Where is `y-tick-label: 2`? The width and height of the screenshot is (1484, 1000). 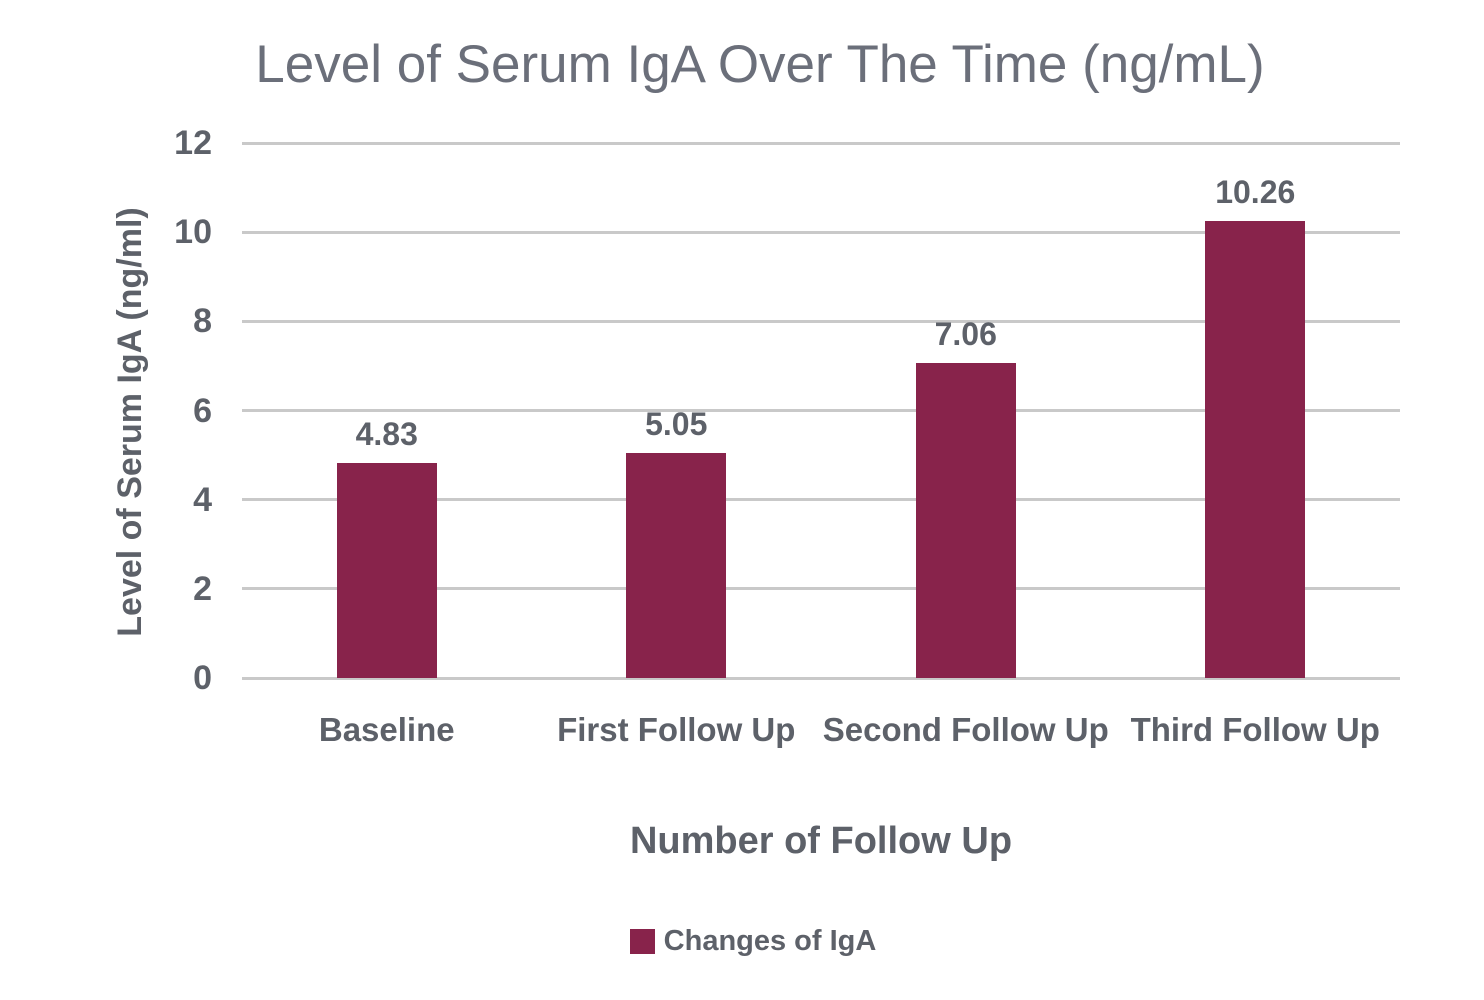 y-tick-label: 2 is located at coordinates (202, 588).